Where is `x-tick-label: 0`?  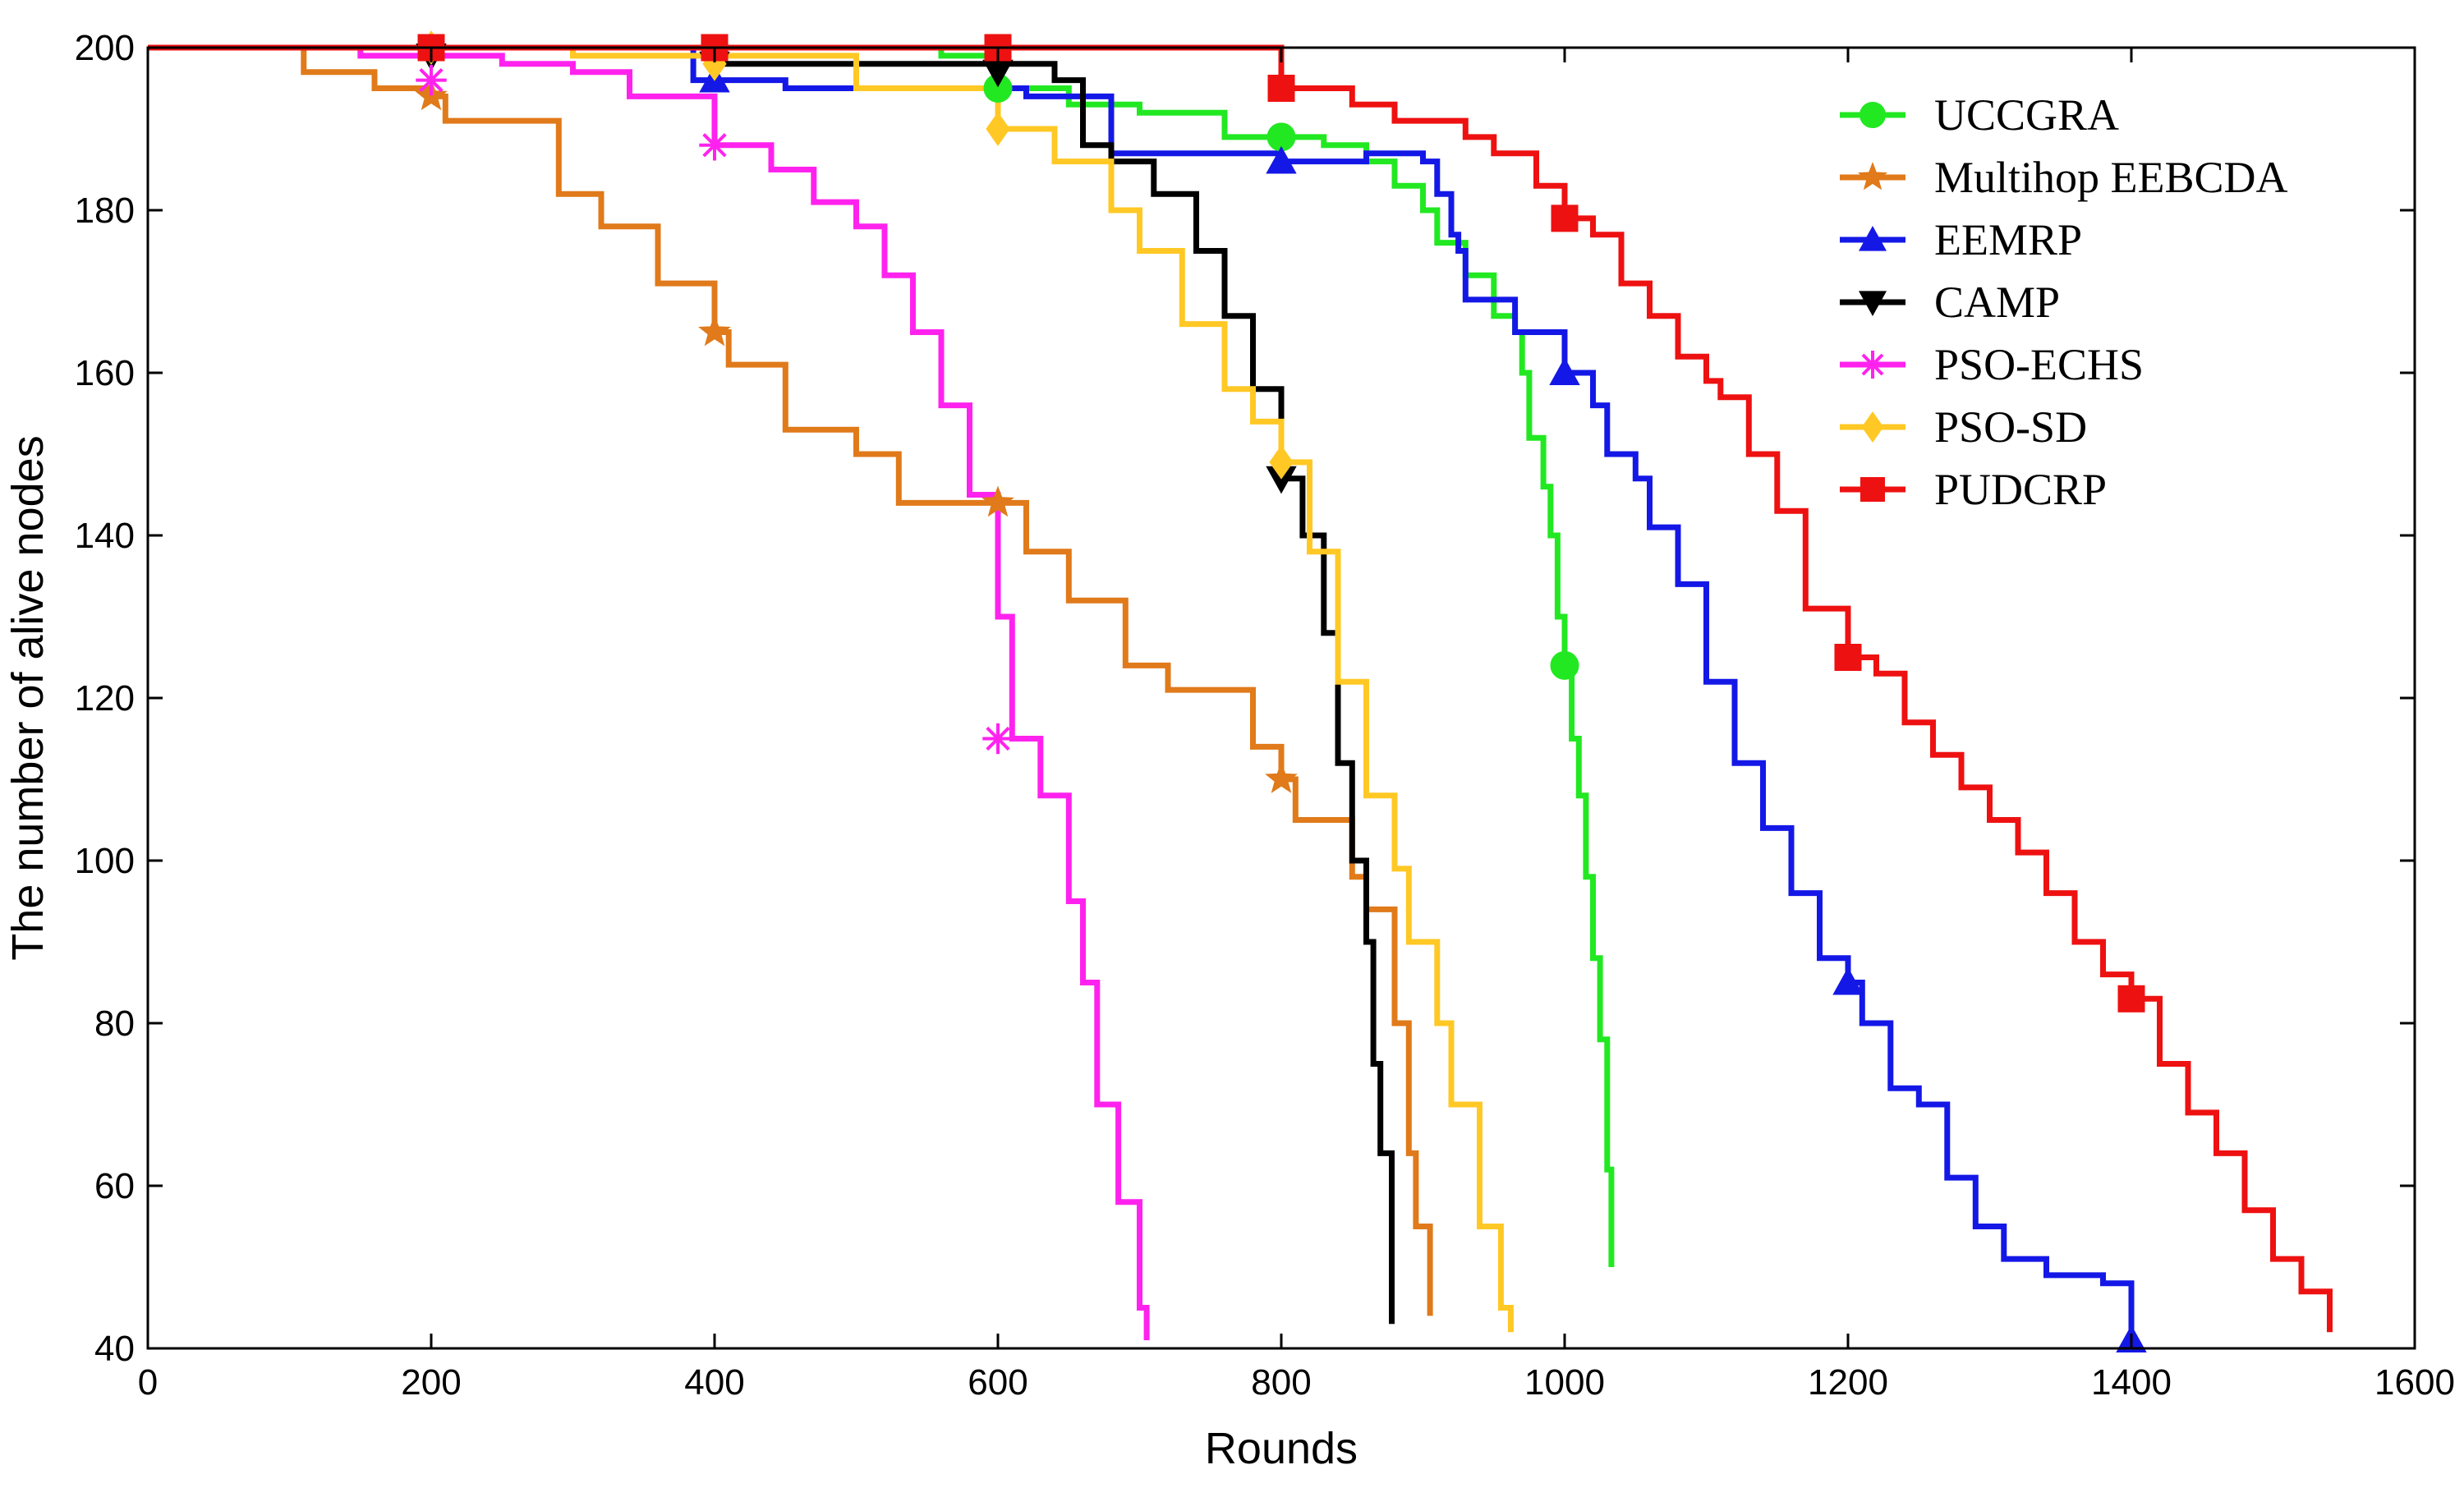 x-tick-label: 0 is located at coordinates (148, 1383).